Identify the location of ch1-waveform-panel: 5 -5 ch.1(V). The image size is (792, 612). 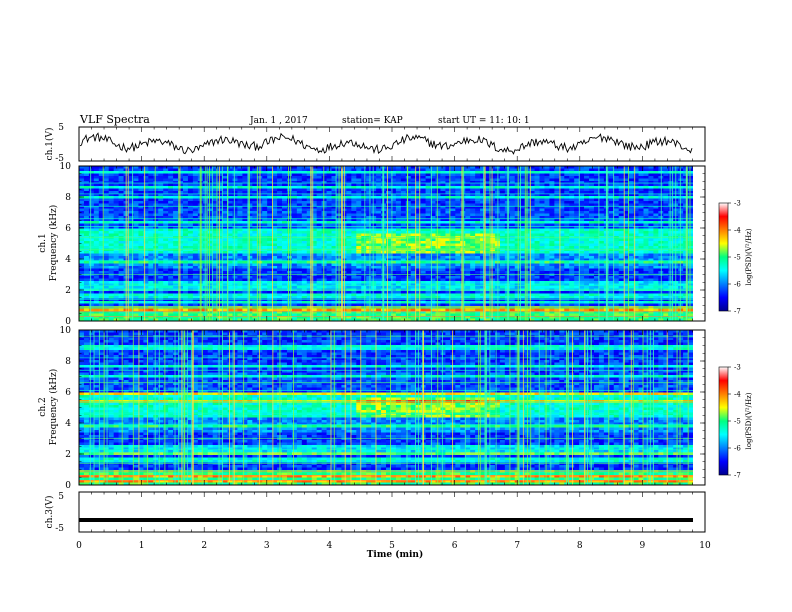
(375, 143).